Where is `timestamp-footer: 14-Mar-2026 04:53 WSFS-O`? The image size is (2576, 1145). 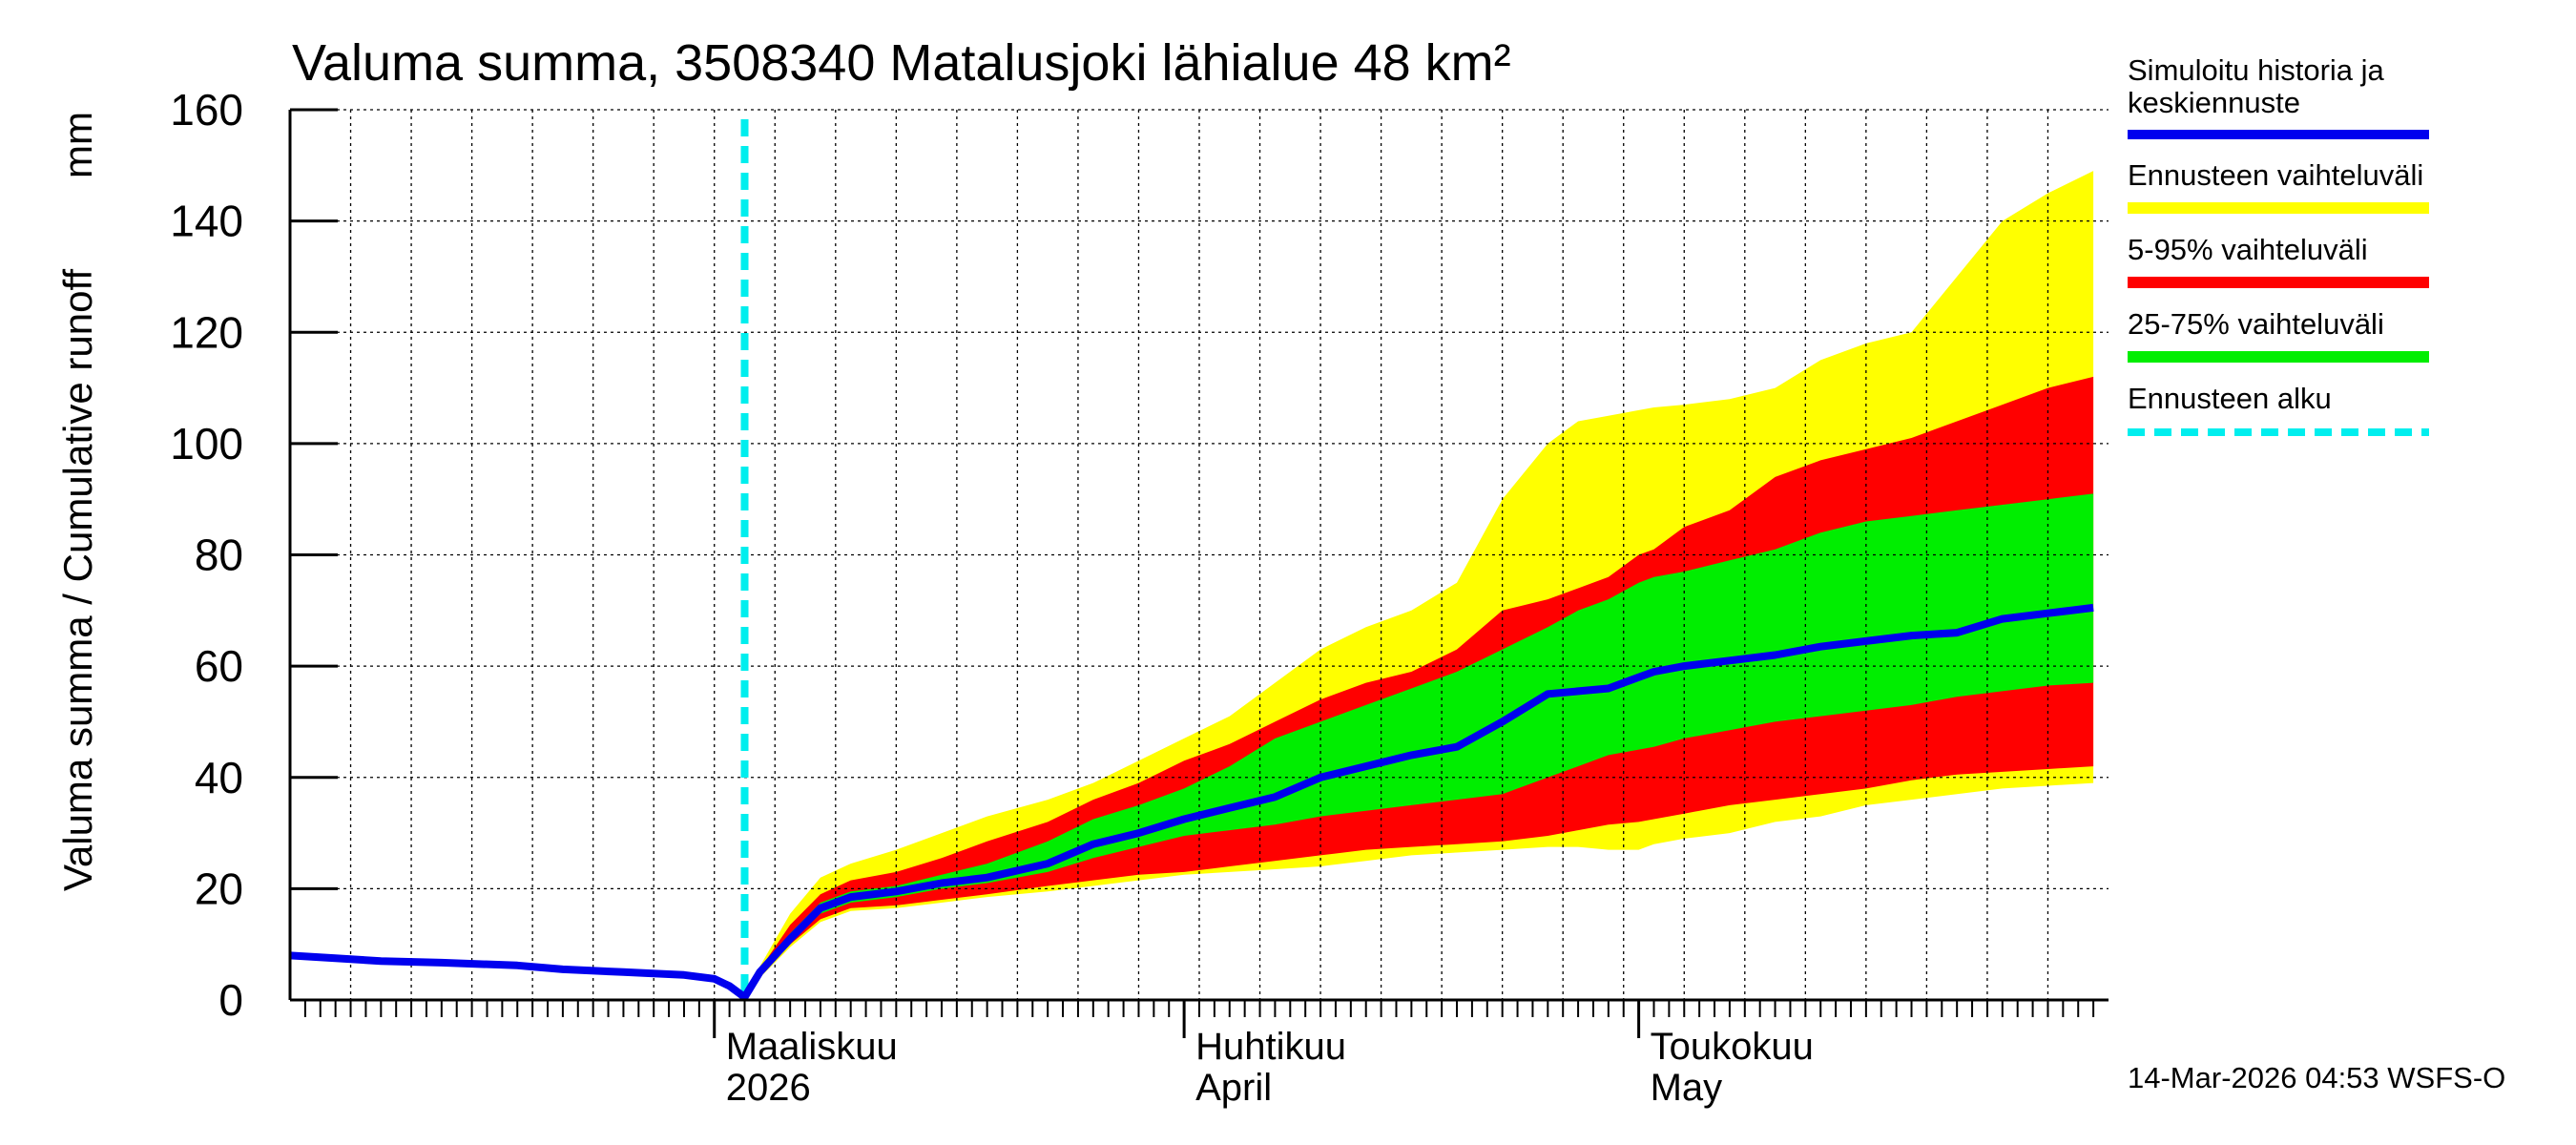
timestamp-footer: 14-Mar-2026 04:53 WSFS-O is located at coordinates (2316, 1077).